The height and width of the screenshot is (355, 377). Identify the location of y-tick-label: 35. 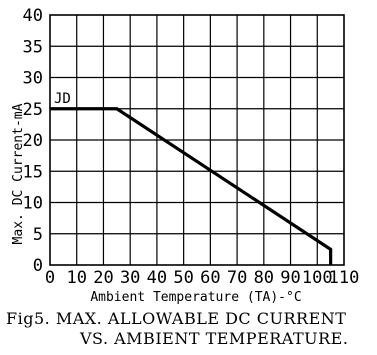
(33, 47).